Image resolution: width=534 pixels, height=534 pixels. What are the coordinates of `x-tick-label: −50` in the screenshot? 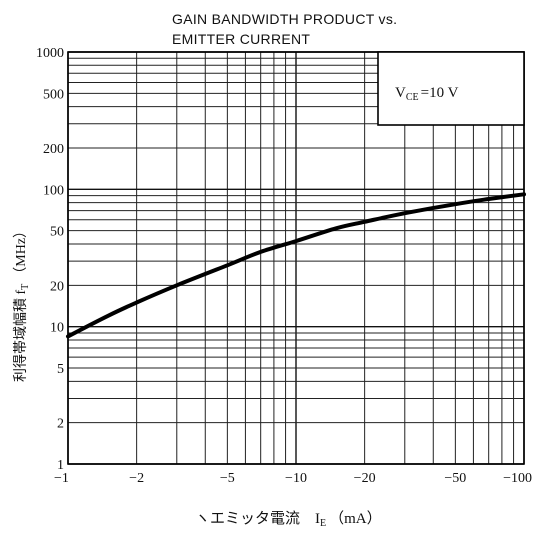 It's located at (455, 478).